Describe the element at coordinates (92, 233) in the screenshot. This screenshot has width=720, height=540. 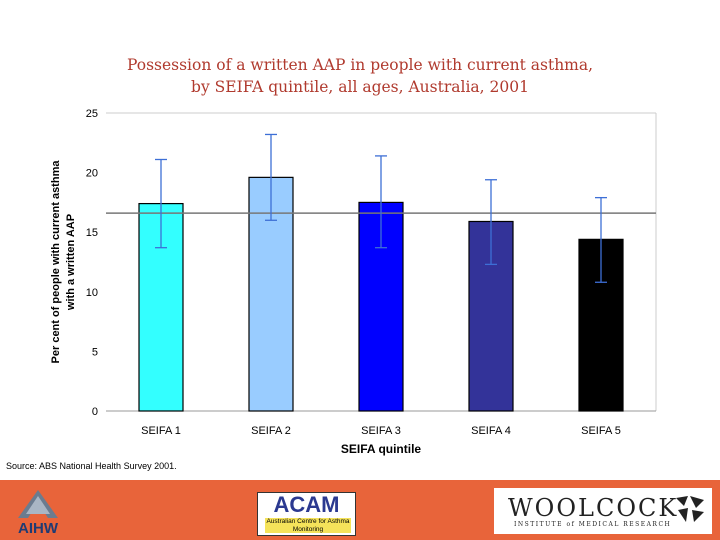
I see `y-tick-label: 15` at that location.